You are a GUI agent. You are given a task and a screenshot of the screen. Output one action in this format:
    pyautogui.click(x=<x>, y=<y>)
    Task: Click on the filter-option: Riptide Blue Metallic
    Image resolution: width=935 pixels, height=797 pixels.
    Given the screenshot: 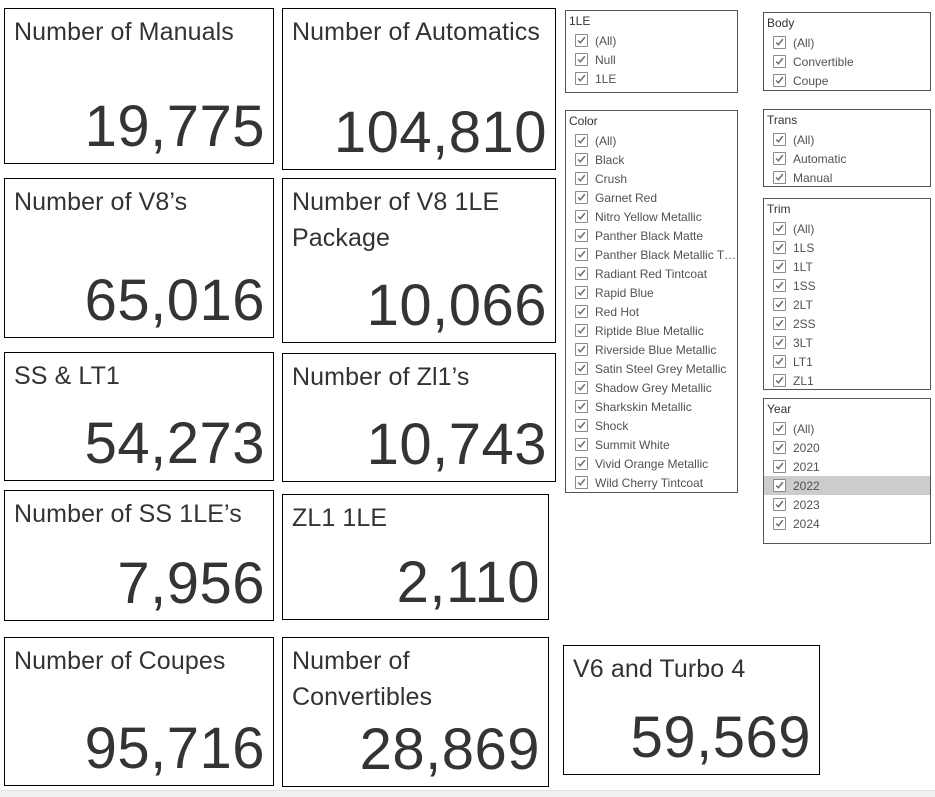 What is the action you would take?
    pyautogui.click(x=651, y=330)
    